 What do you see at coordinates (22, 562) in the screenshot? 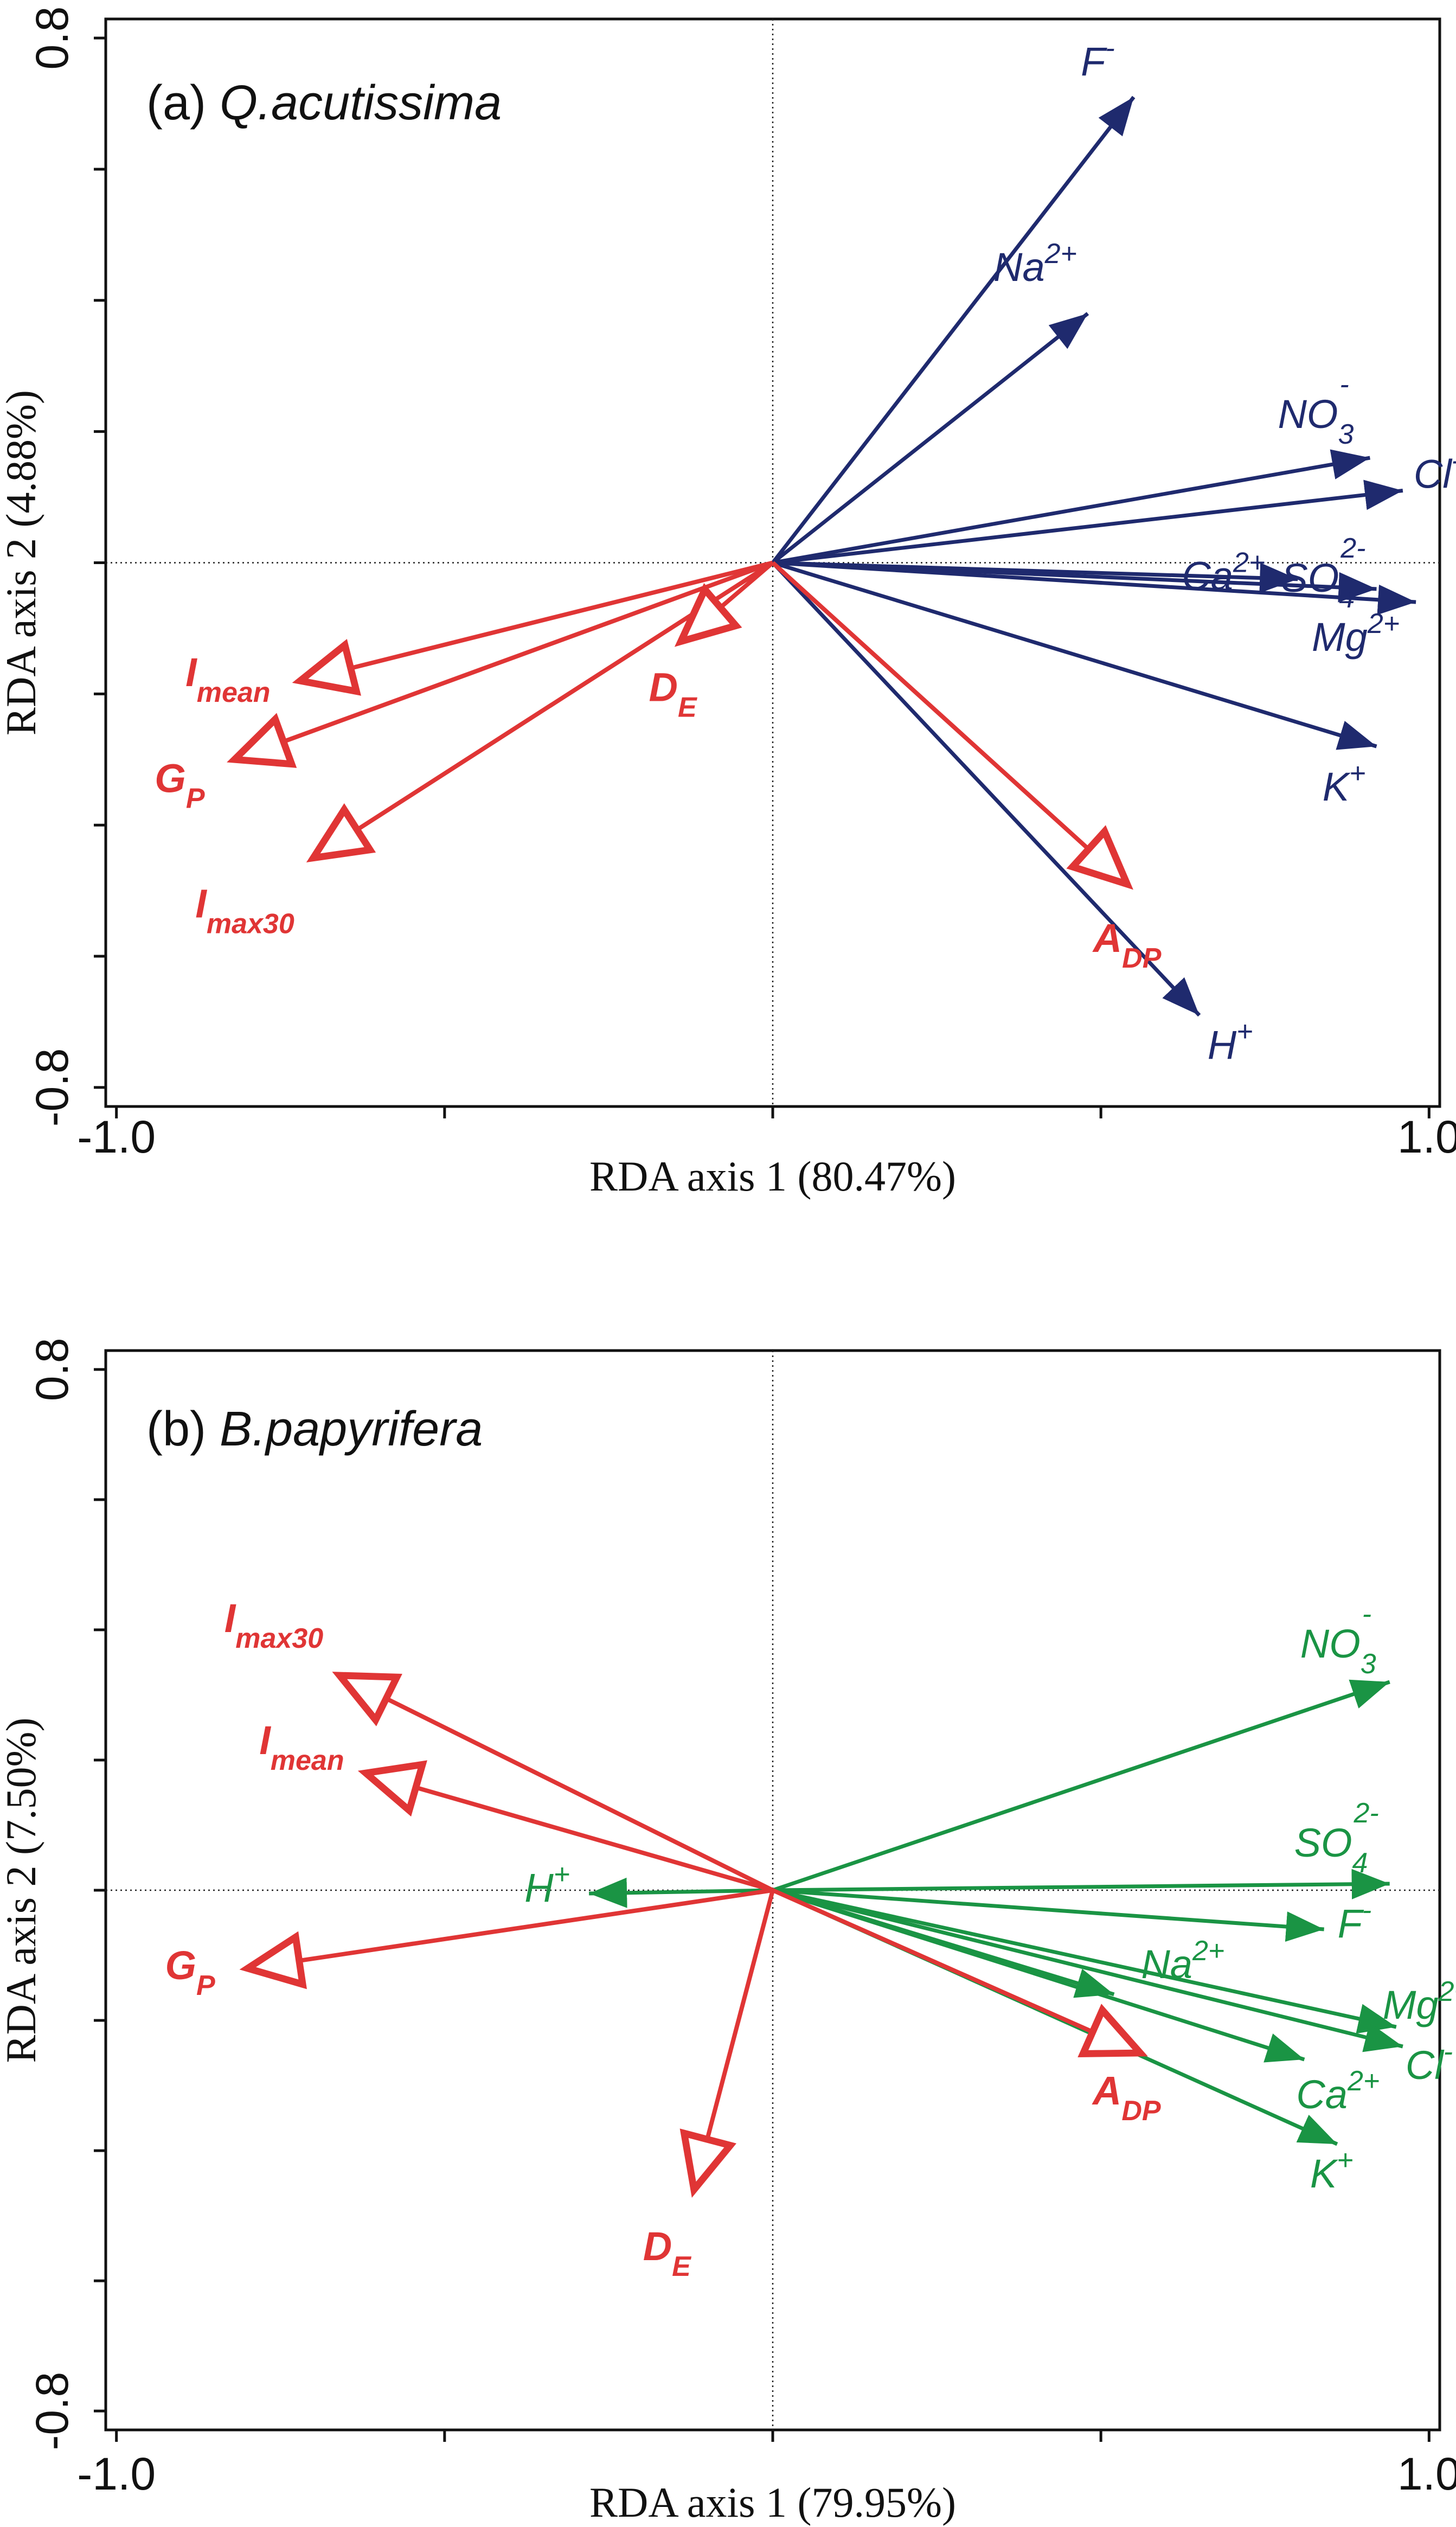
I see `y-axis-title: RDA axis 2 (4.88%)` at bounding box center [22, 562].